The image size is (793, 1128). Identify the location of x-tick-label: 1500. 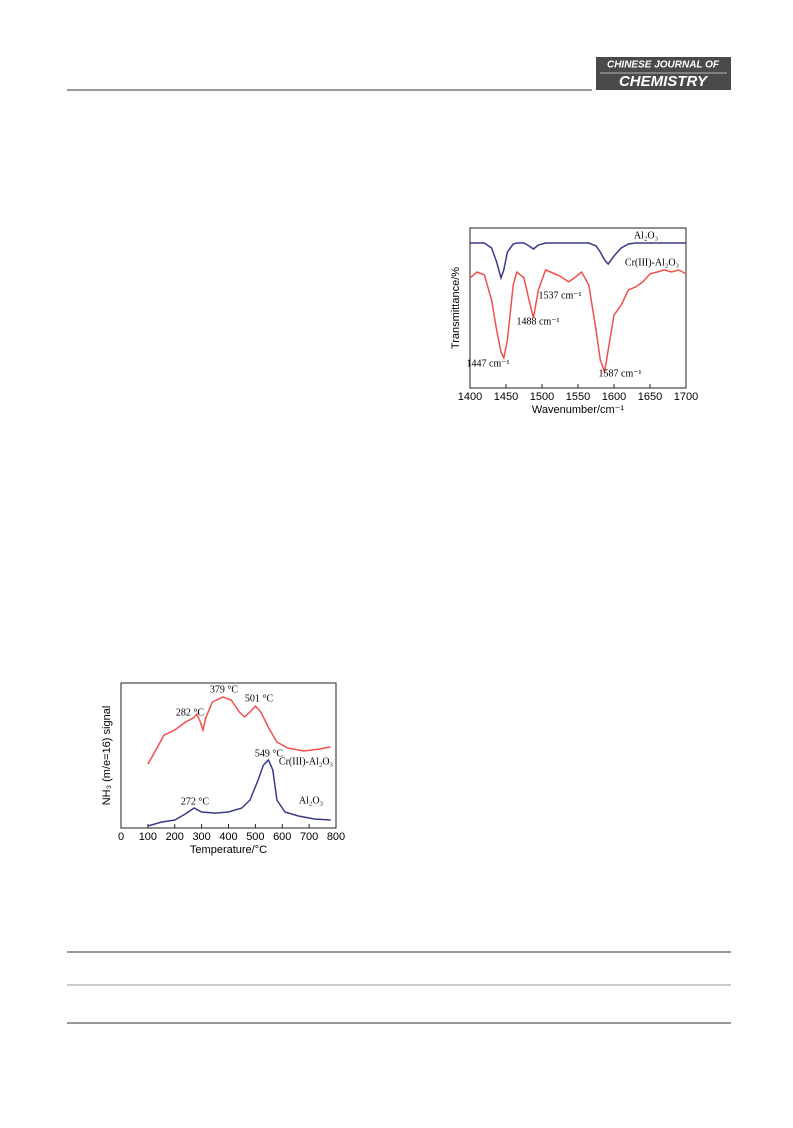
(542, 397).